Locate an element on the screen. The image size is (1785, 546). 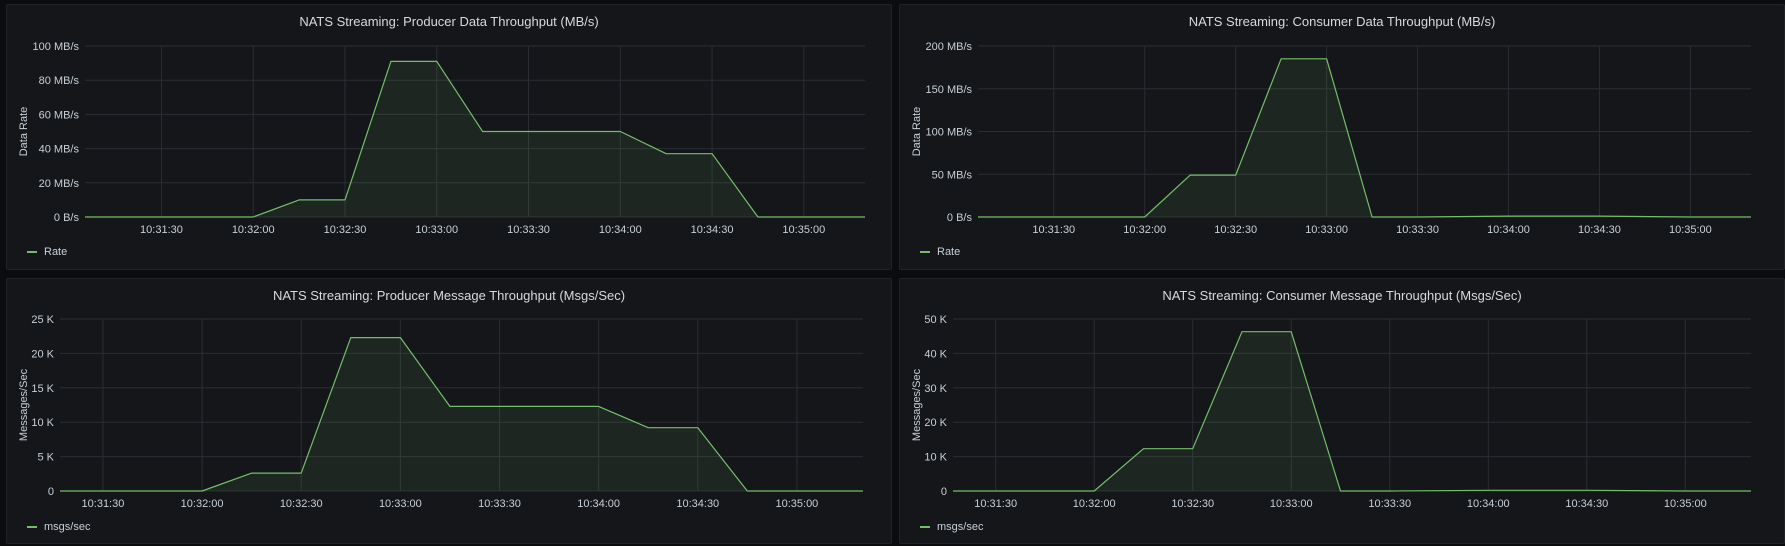
y-tick-label: 40 MB/s is located at coordinates (59, 150).